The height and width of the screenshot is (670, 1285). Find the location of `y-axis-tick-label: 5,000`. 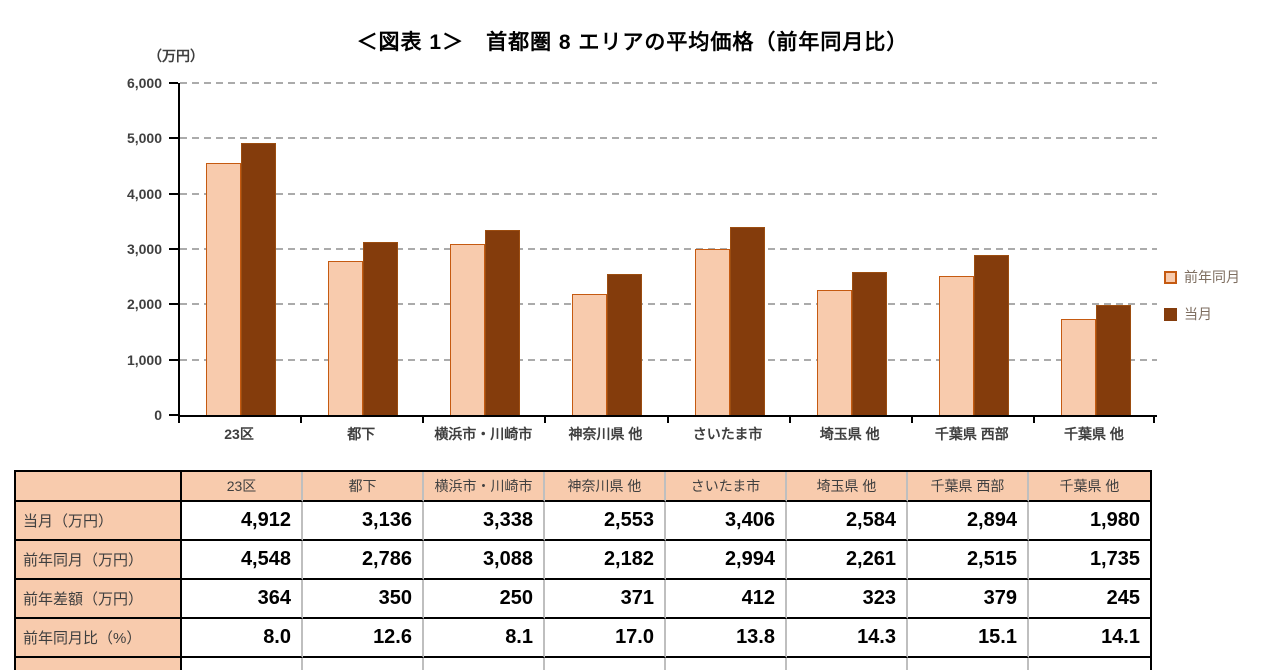

y-axis-tick-label: 5,000 is located at coordinates (144, 138).